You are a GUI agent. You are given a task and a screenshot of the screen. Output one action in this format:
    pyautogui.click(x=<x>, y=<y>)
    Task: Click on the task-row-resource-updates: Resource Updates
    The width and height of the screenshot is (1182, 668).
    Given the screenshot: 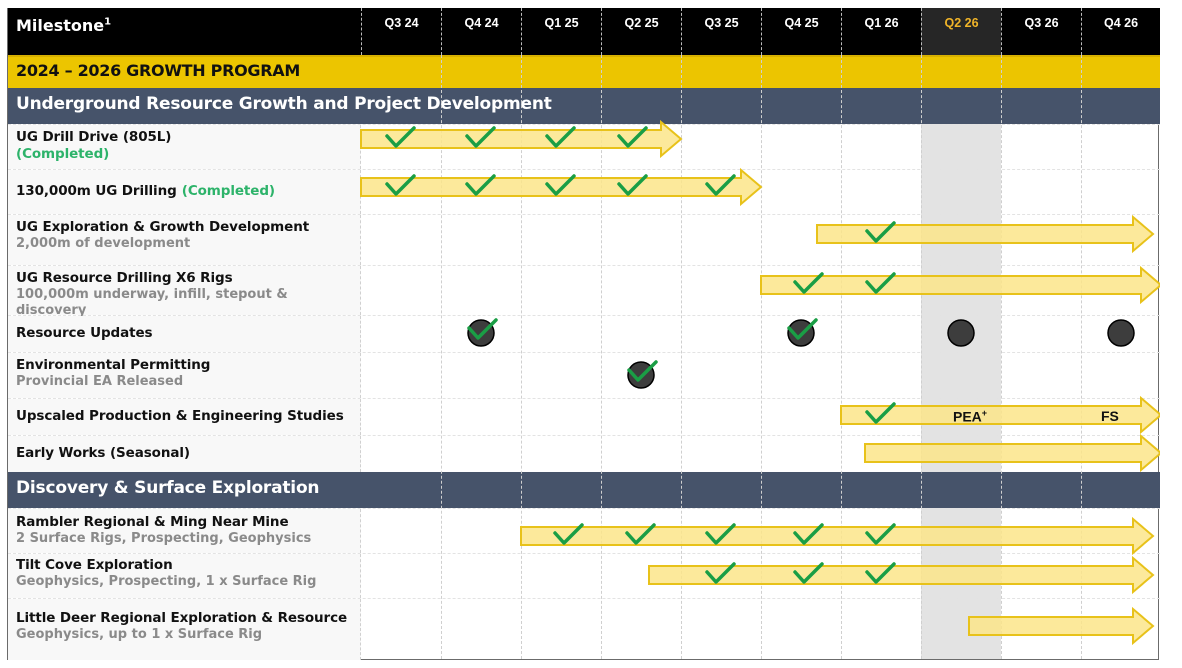 What is the action you would take?
    pyautogui.click(x=584, y=333)
    